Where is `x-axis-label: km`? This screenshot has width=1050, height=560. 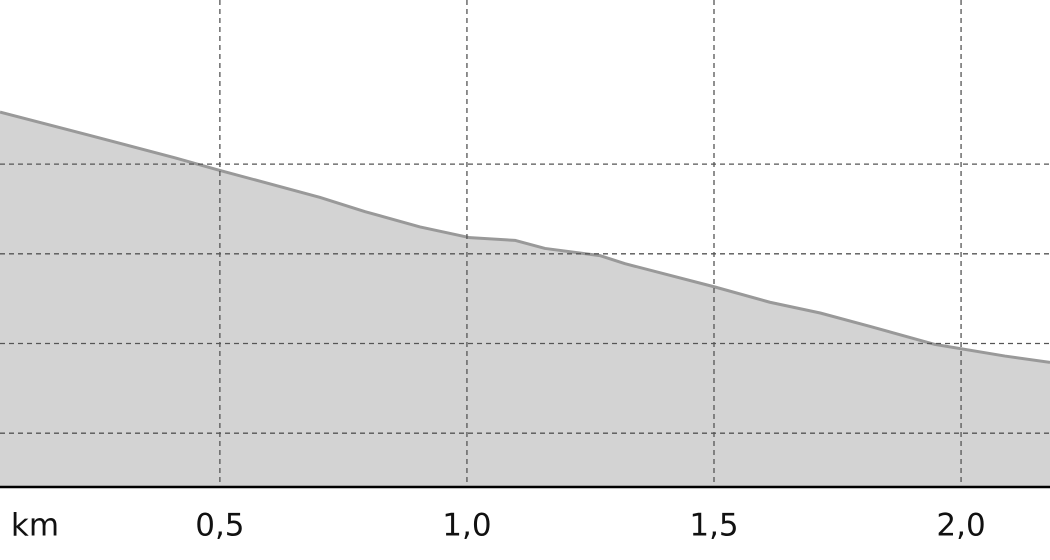
x-axis-label: km is located at coordinates (35, 526).